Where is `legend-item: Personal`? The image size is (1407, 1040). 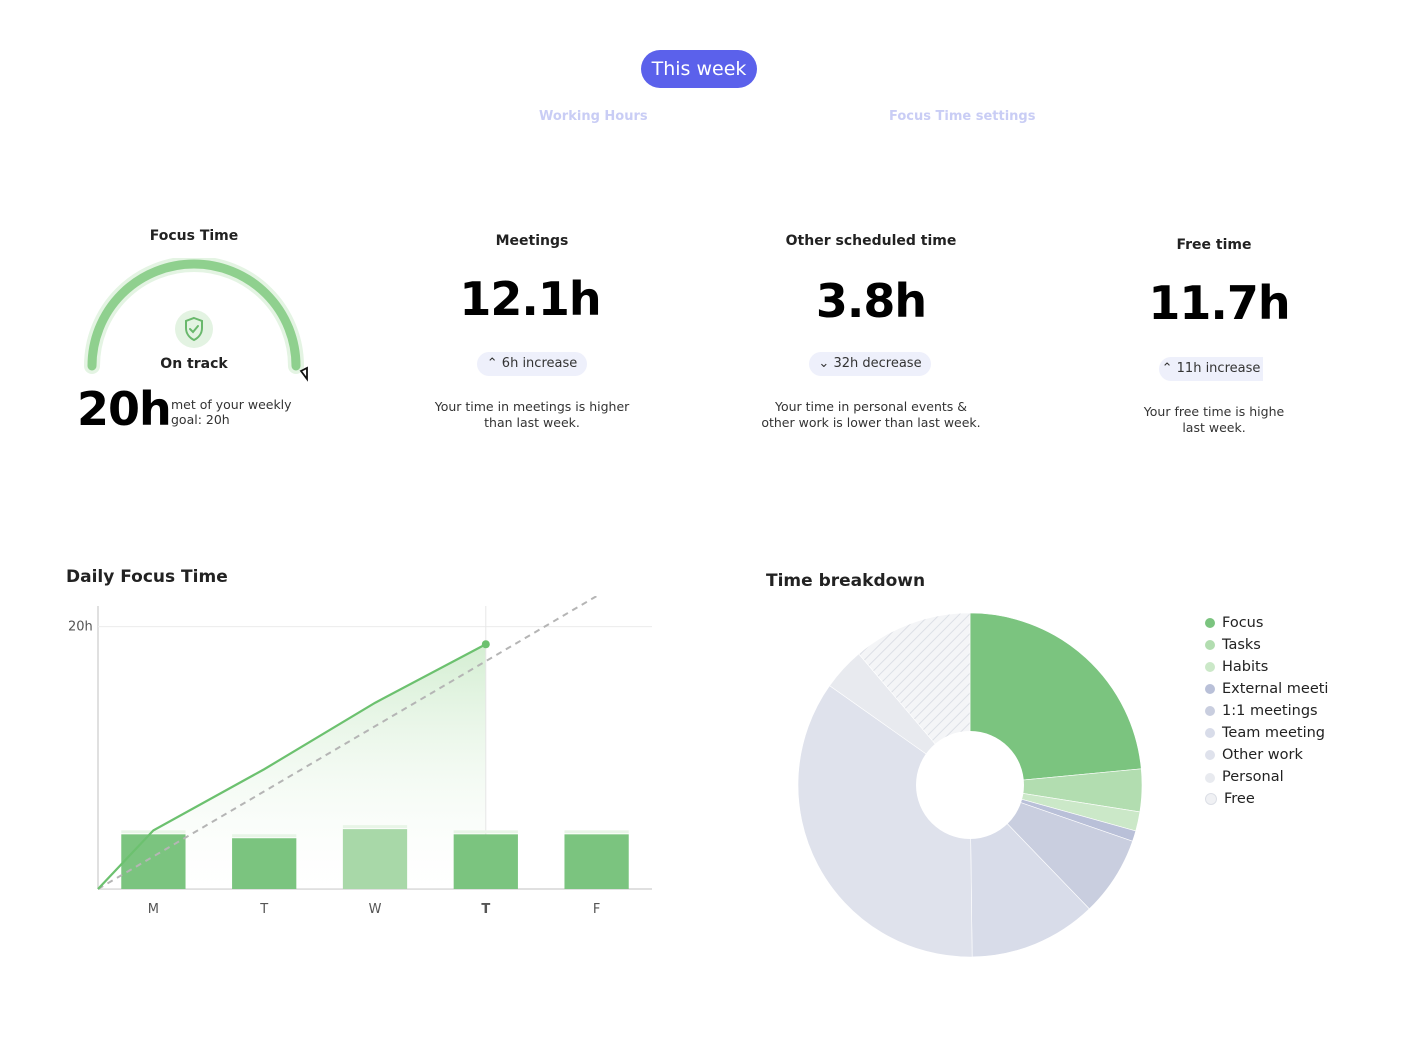
legend-item: Personal is located at coordinates (1244, 777).